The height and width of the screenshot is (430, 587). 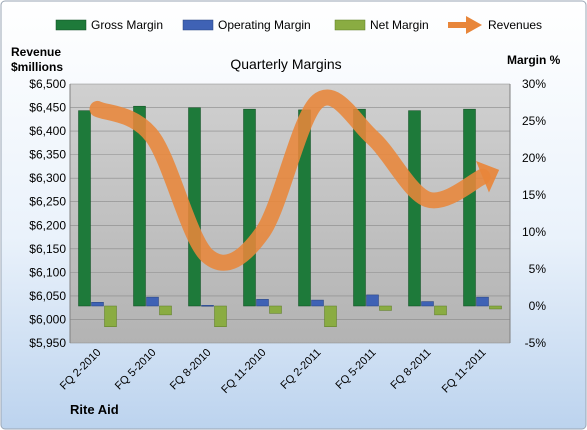 I want to click on left-tick-label: $6,150, so click(x=47, y=249).